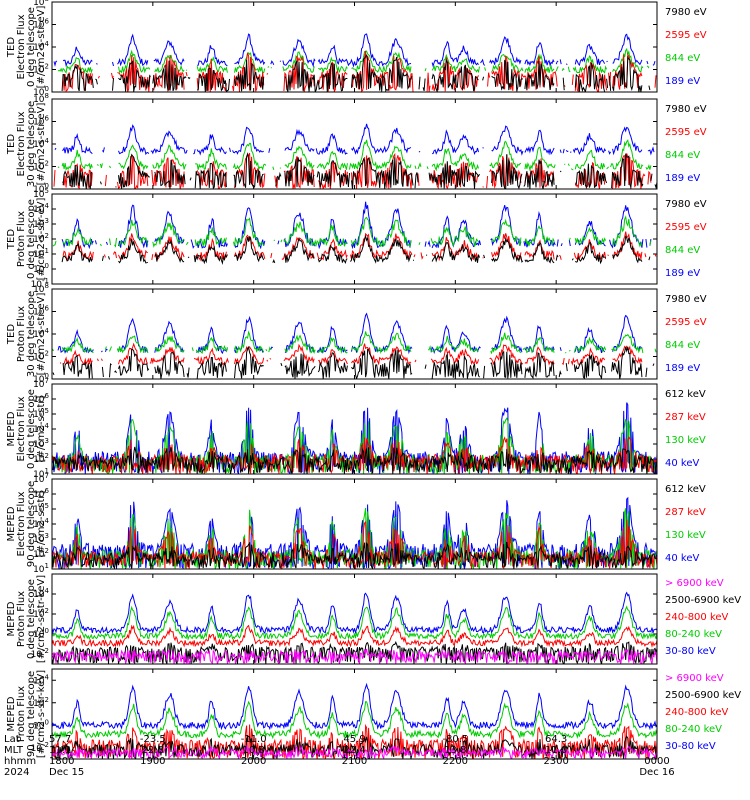 The width and height of the screenshot is (750, 800). Describe the element at coordinates (455, 739) in the screenshot. I see `x-tick-label-lat: -80.5` at that location.